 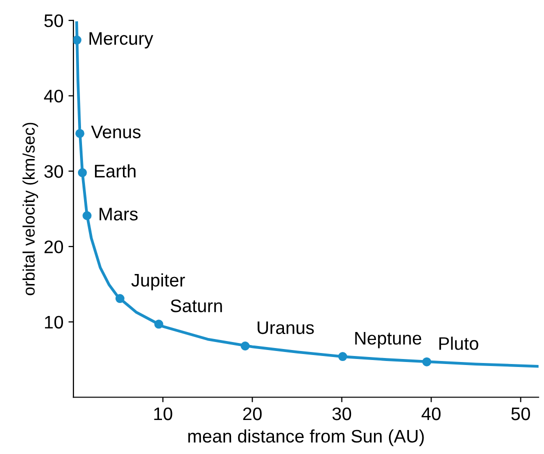 What do you see at coordinates (286, 328) in the screenshot?
I see `annotation: Uranus` at bounding box center [286, 328].